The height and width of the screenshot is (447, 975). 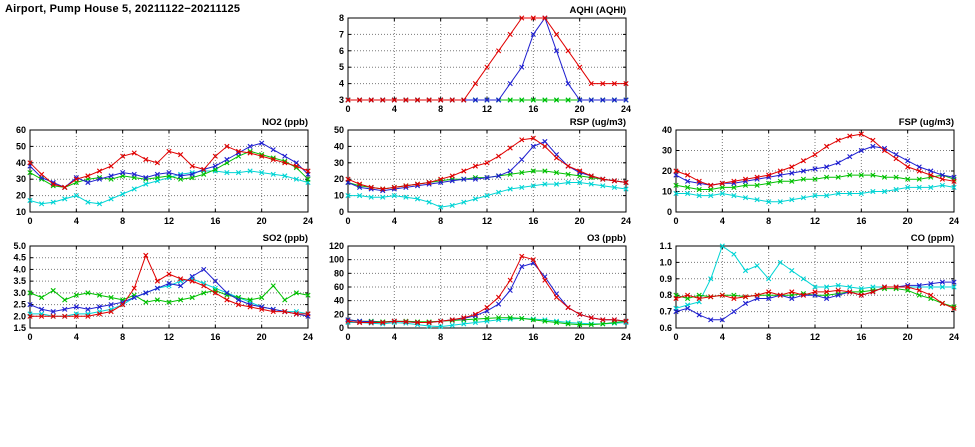 What do you see at coordinates (341, 84) in the screenshot?
I see `y-tick-label: 4` at bounding box center [341, 84].